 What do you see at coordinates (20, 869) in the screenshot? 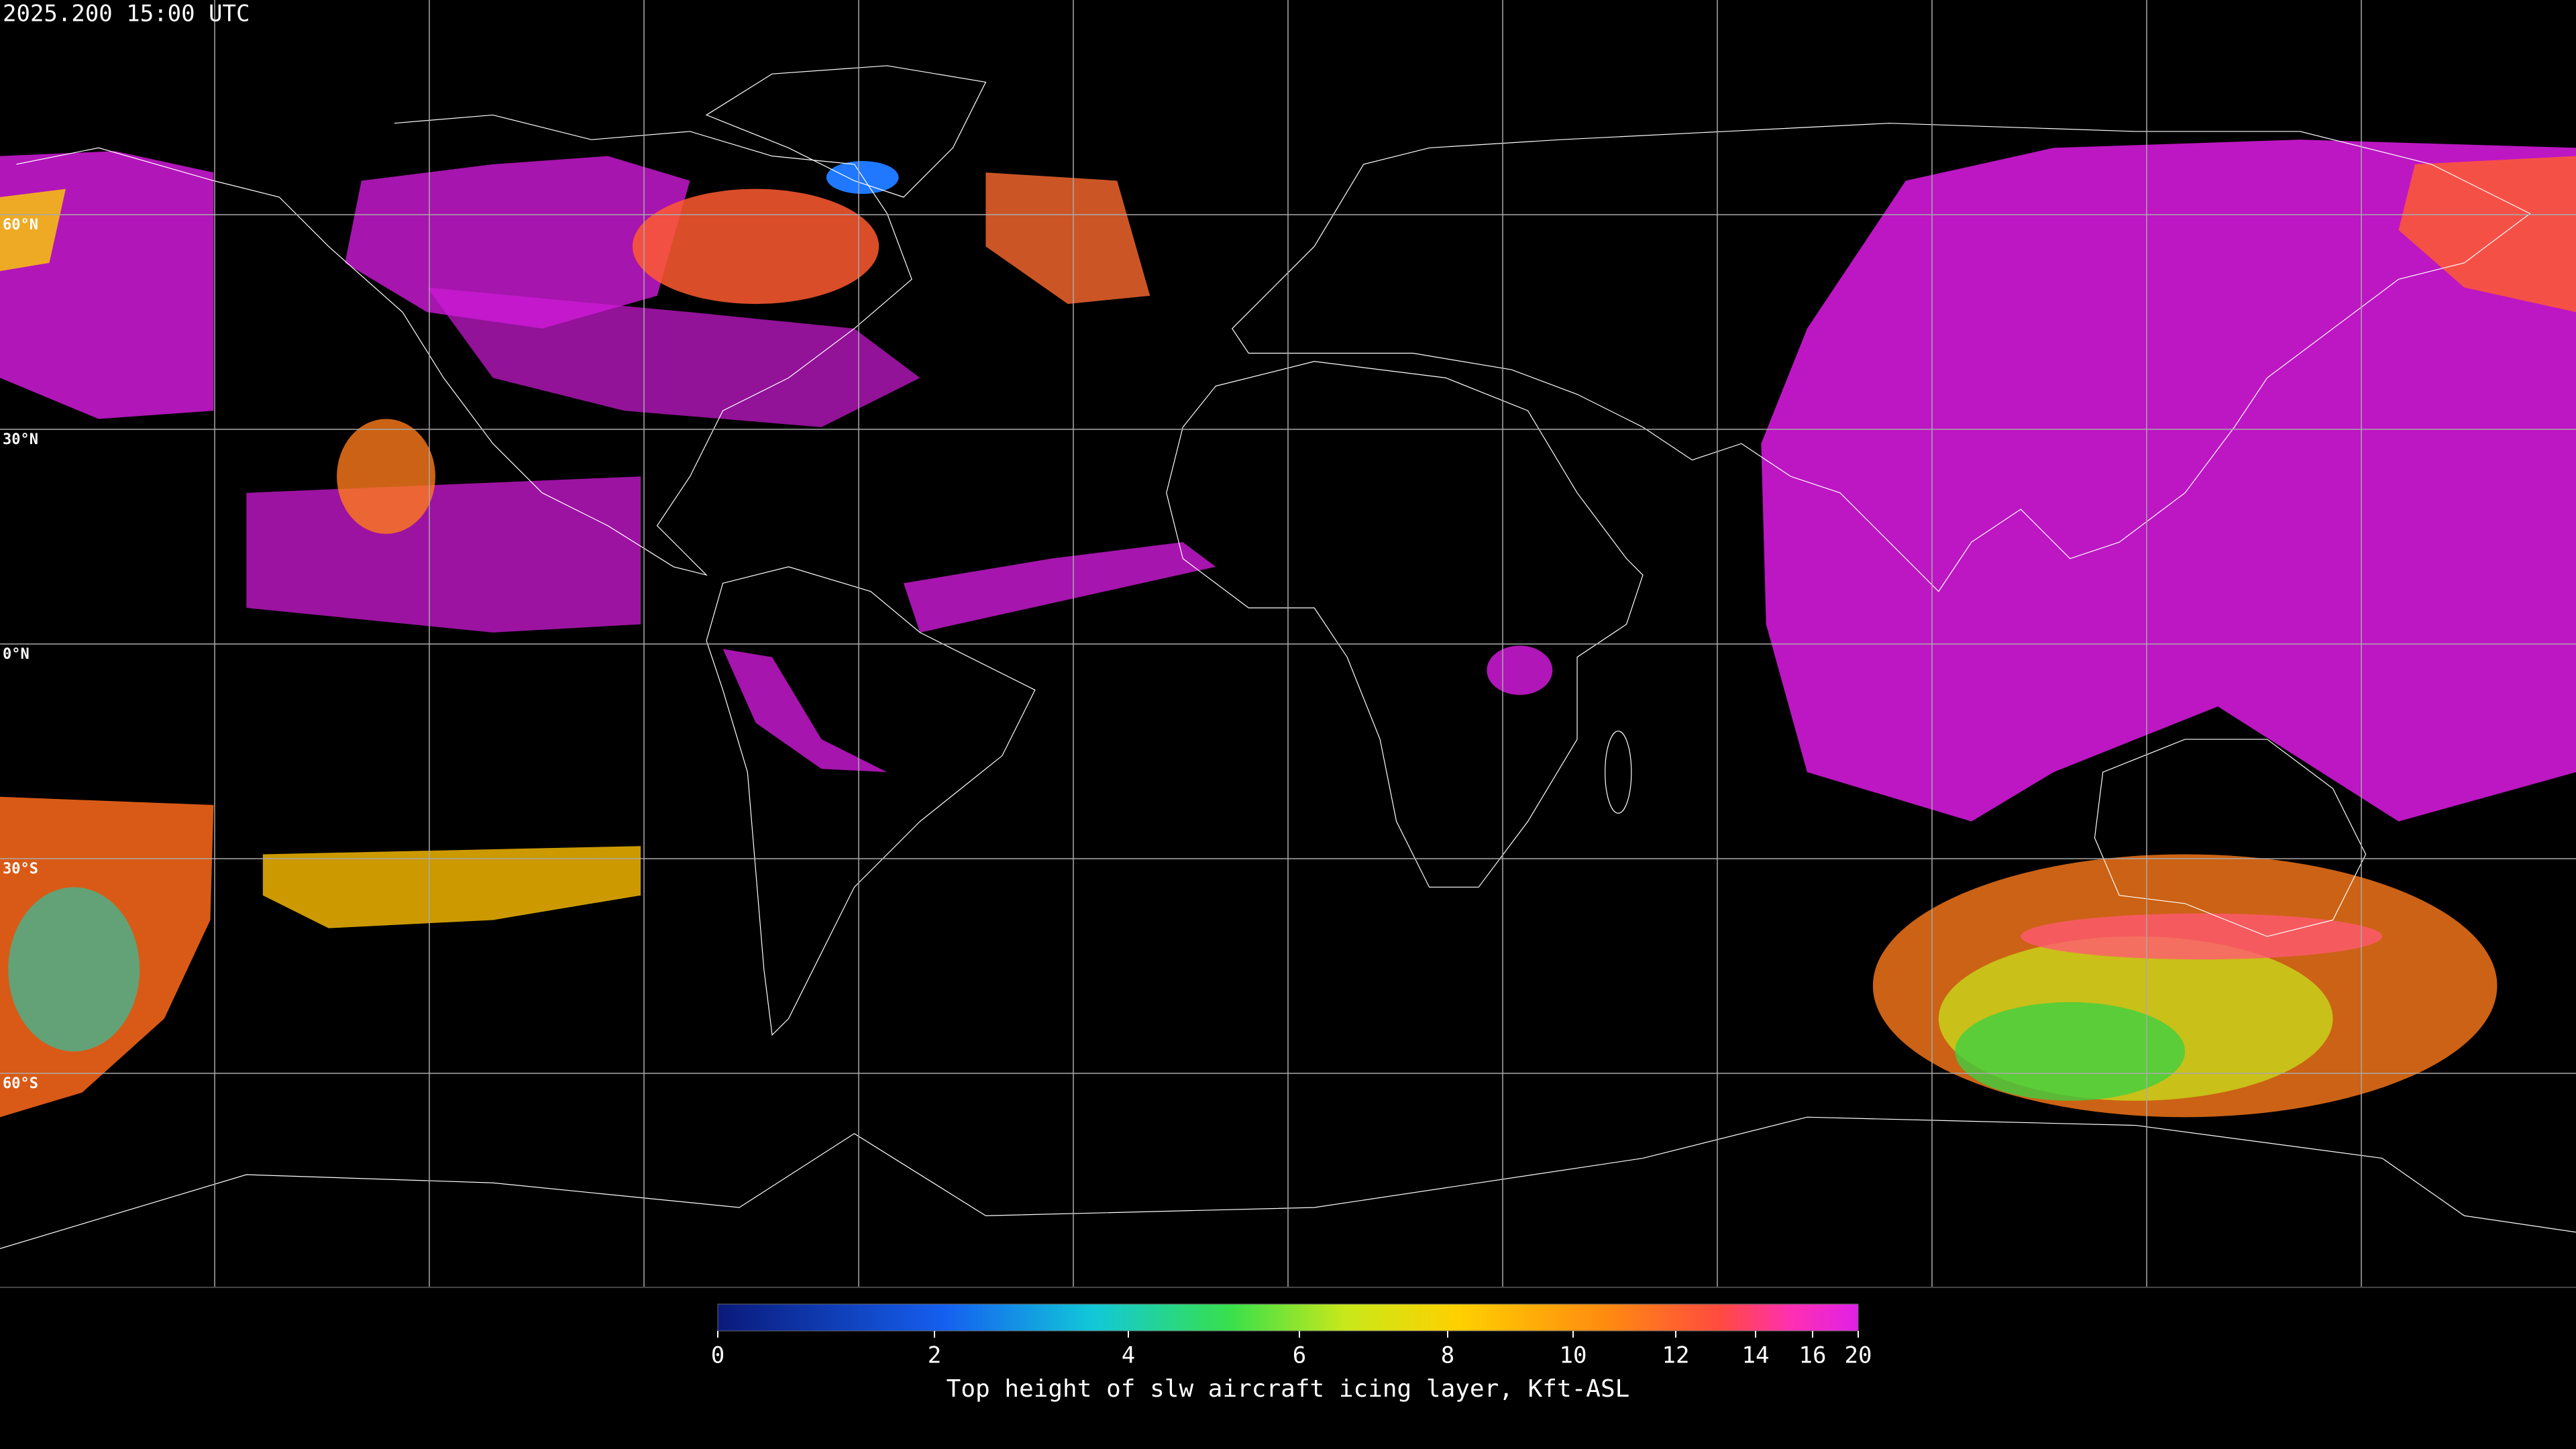
I see `latitude-label: 30°S` at bounding box center [20, 869].